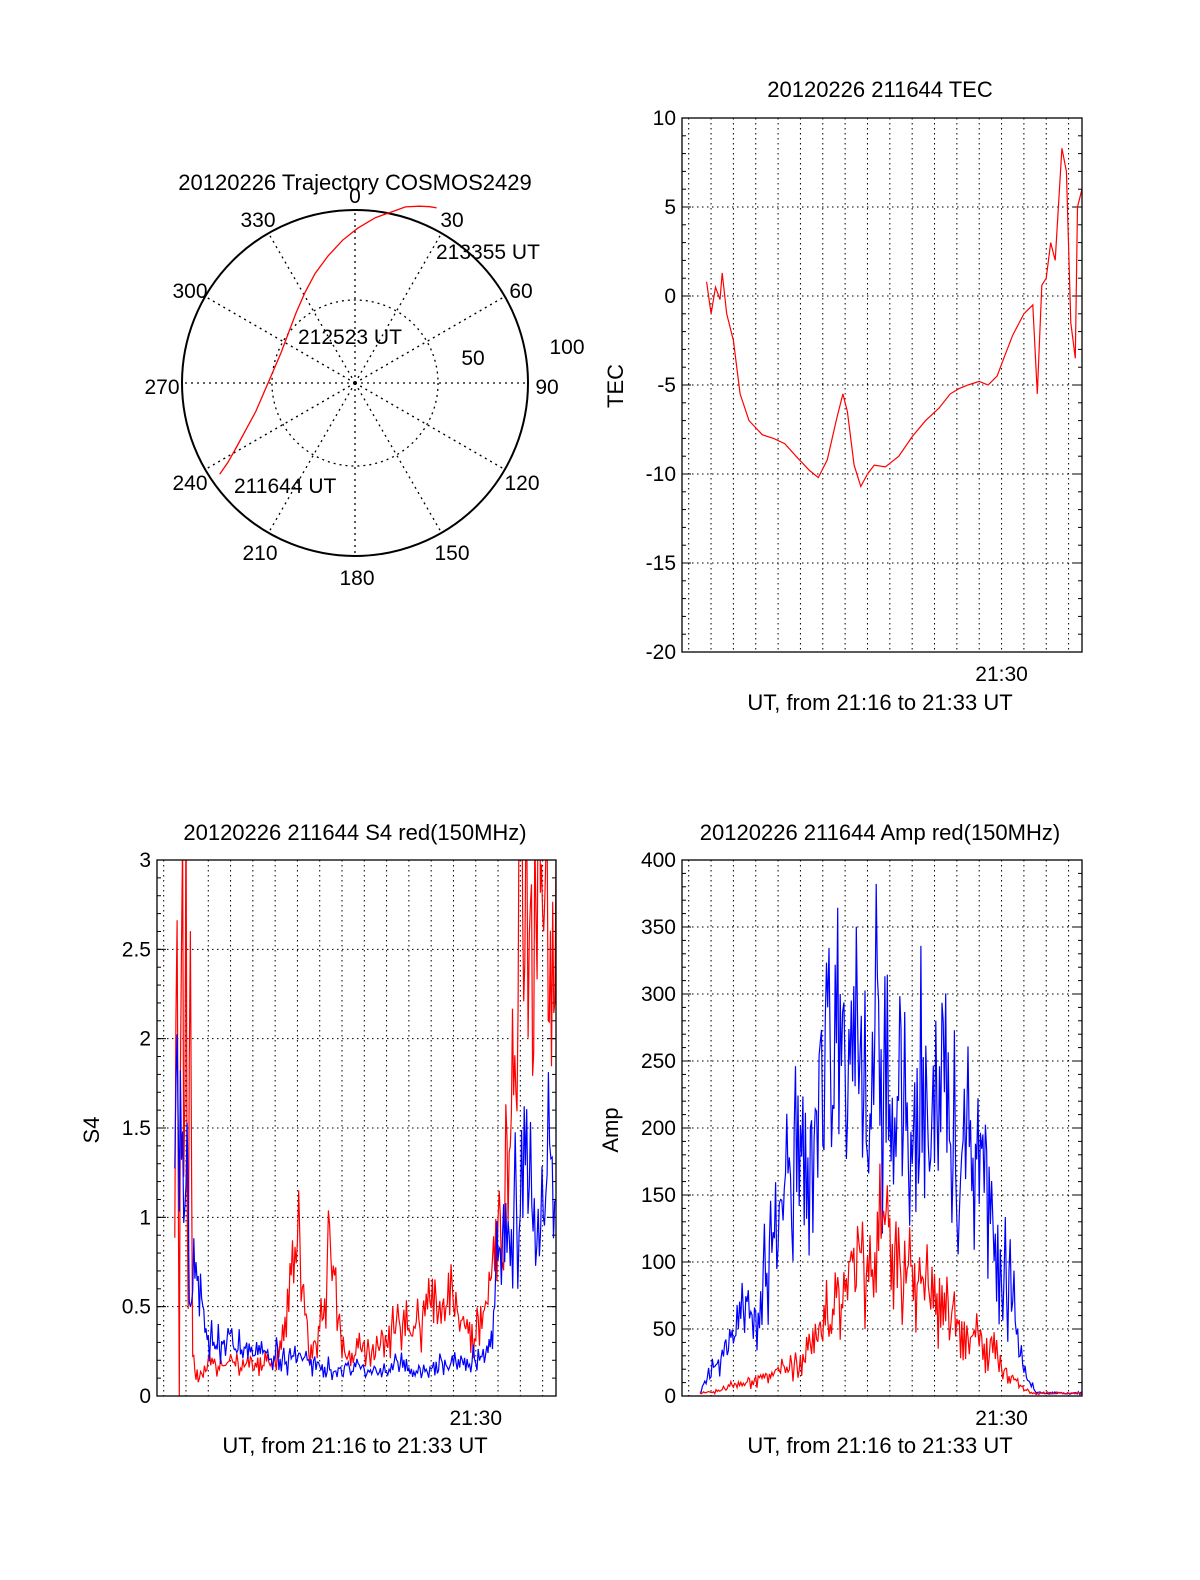  What do you see at coordinates (91, 1130) in the screenshot?
I see `s4-ylabel: S4` at bounding box center [91, 1130].